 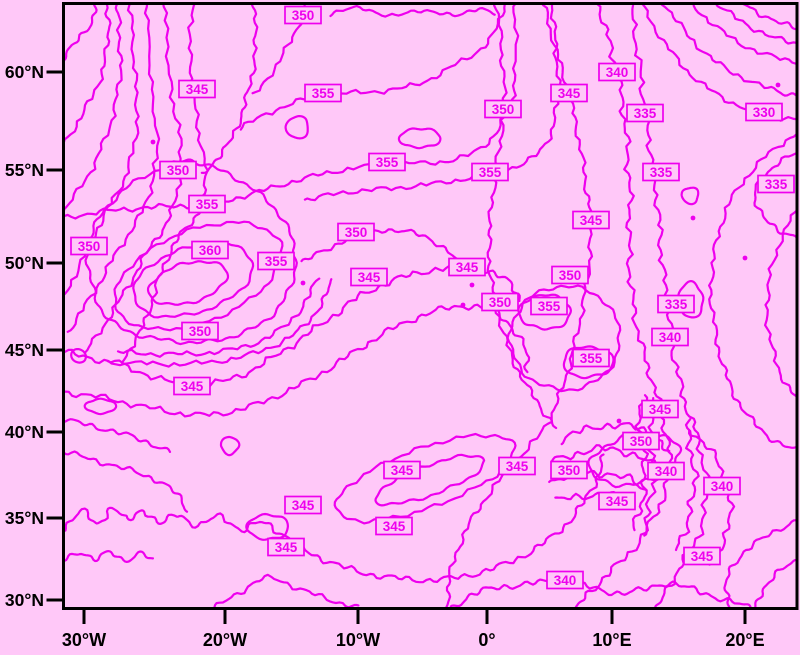 I want to click on contour-label: 330, so click(x=764, y=112).